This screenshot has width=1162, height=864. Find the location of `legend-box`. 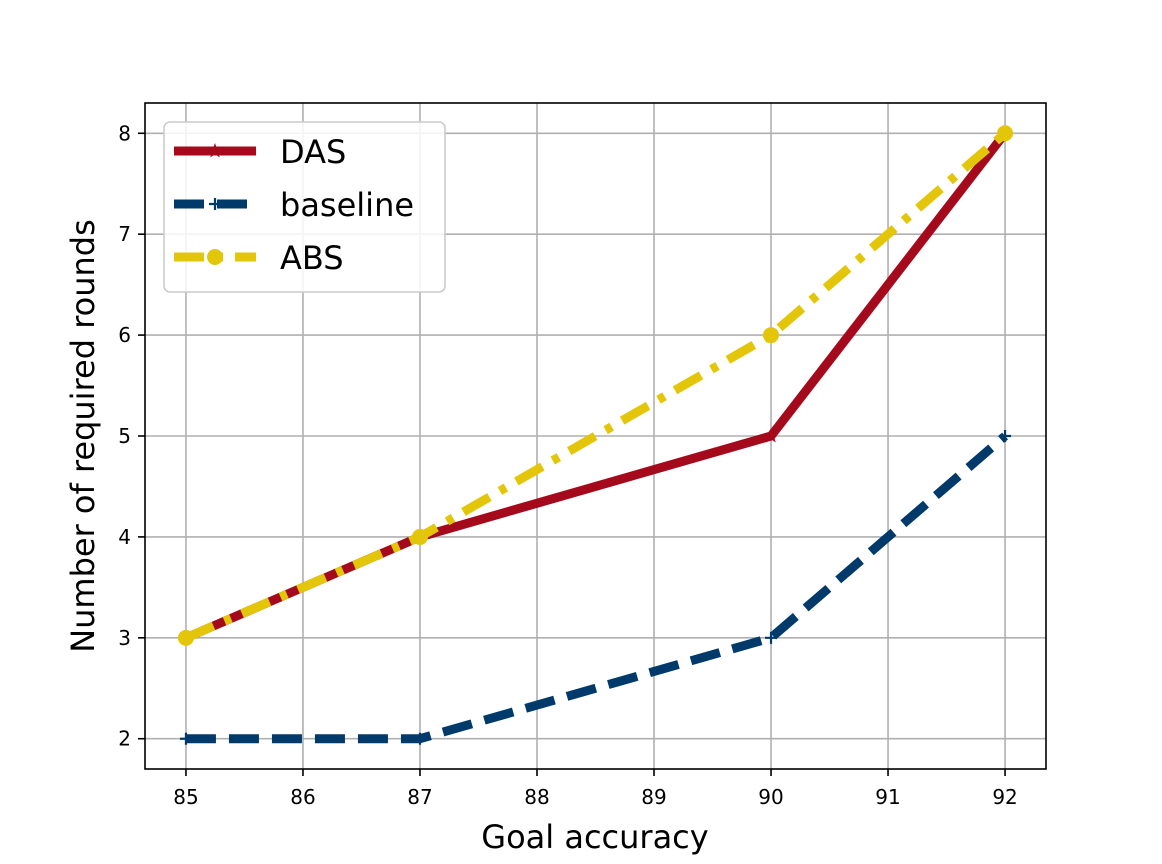

legend-box is located at coordinates (304, 207).